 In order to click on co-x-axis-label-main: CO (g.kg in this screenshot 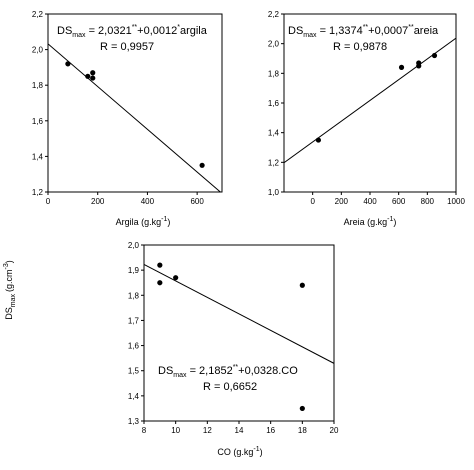, I will do `click(235, 452)`.